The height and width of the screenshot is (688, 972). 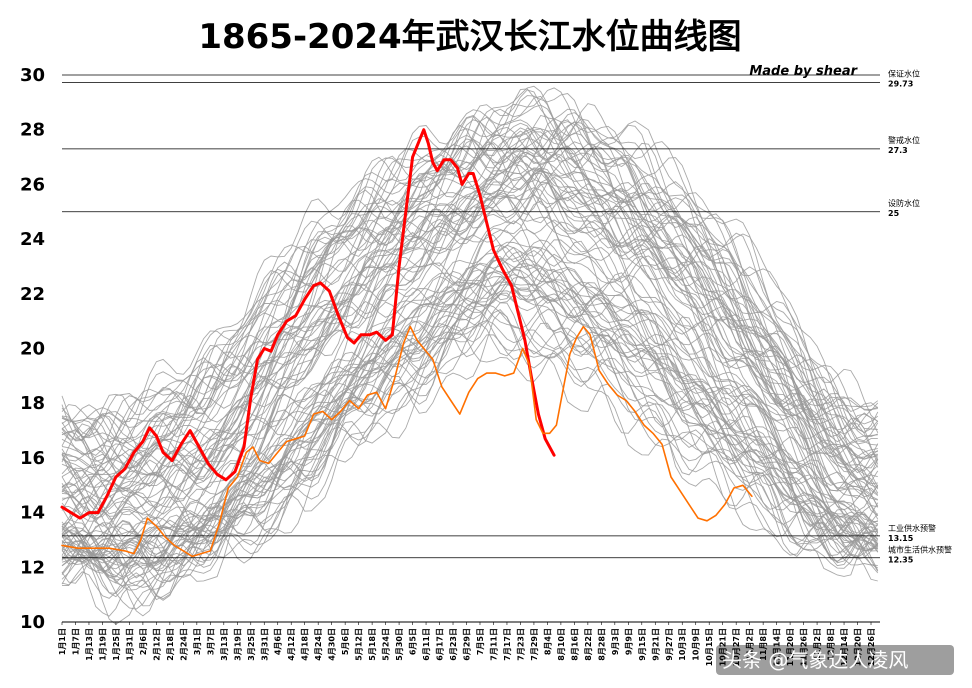 What do you see at coordinates (183, 644) in the screenshot?
I see `x-tick-label: 2月24日` at bounding box center [183, 644].